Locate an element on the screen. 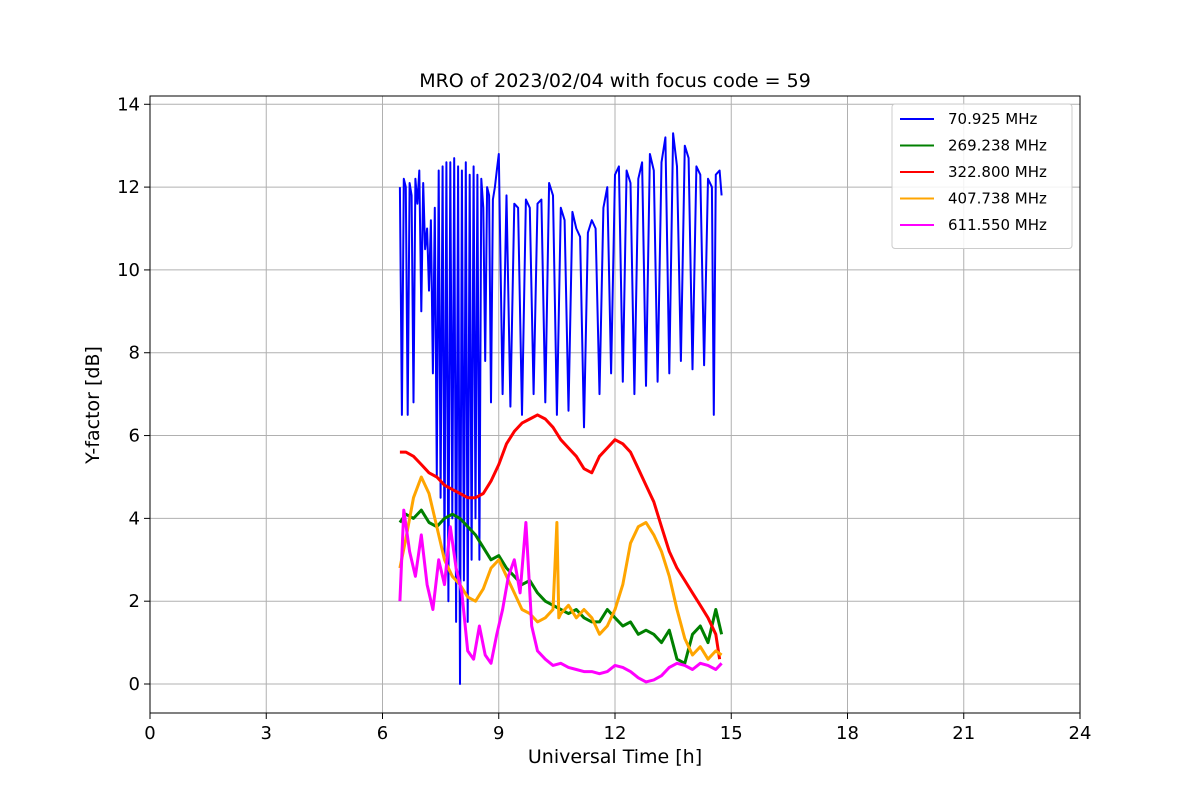  x-tick-label: 24 is located at coordinates (1080, 733).